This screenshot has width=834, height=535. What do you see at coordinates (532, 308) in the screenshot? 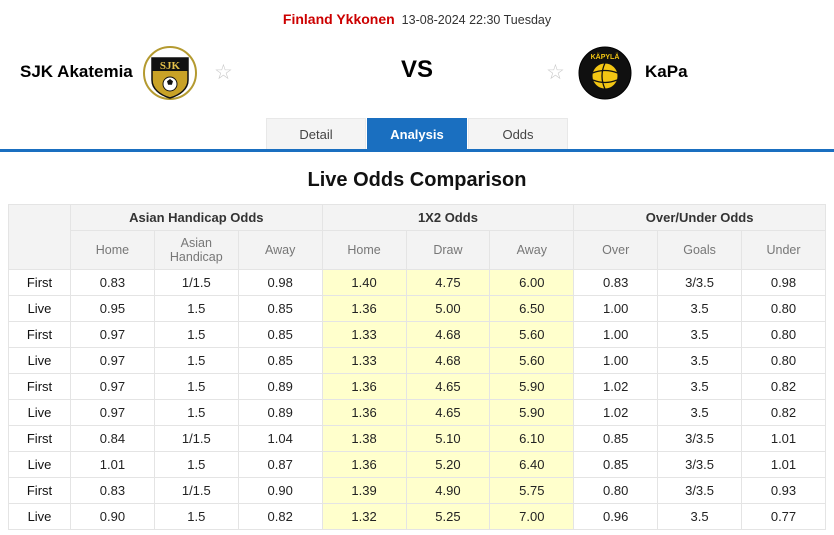
I see `odds-cell: 6.50` at bounding box center [532, 308].